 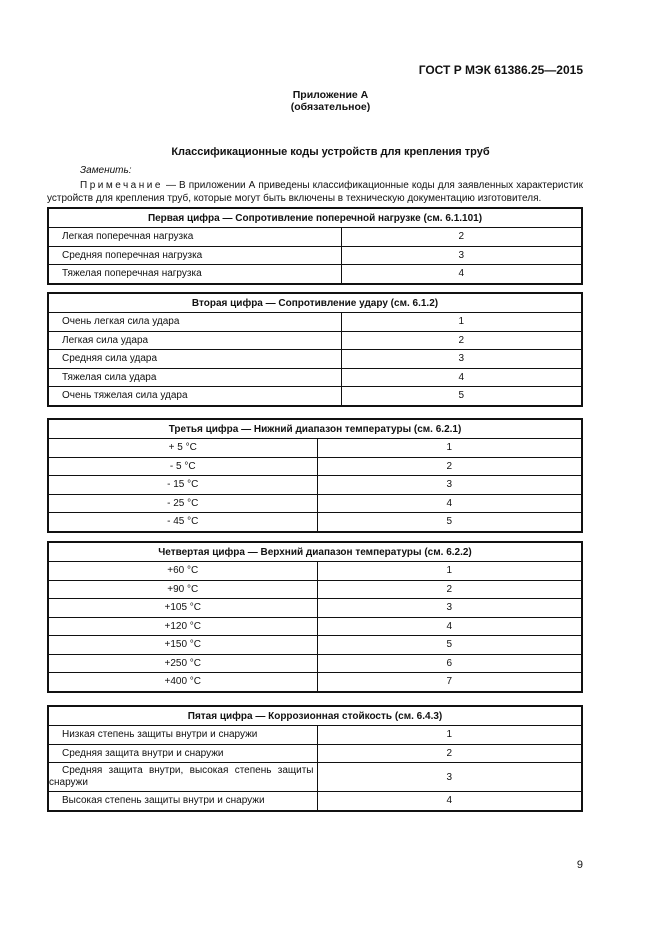 I want to click on characteristic-cell: - 5 °C, so click(x=182, y=466).